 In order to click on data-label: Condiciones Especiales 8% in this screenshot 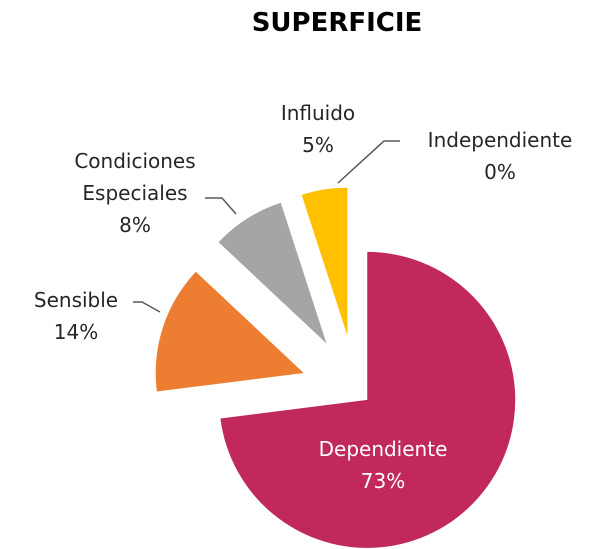, I will do `click(135, 193)`.